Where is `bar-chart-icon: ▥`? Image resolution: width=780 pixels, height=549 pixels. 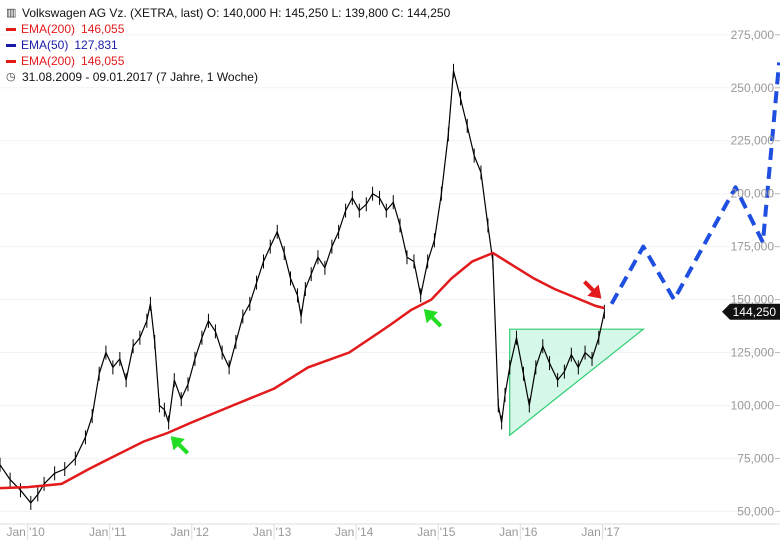 bar-chart-icon: ▥ is located at coordinates (11, 13).